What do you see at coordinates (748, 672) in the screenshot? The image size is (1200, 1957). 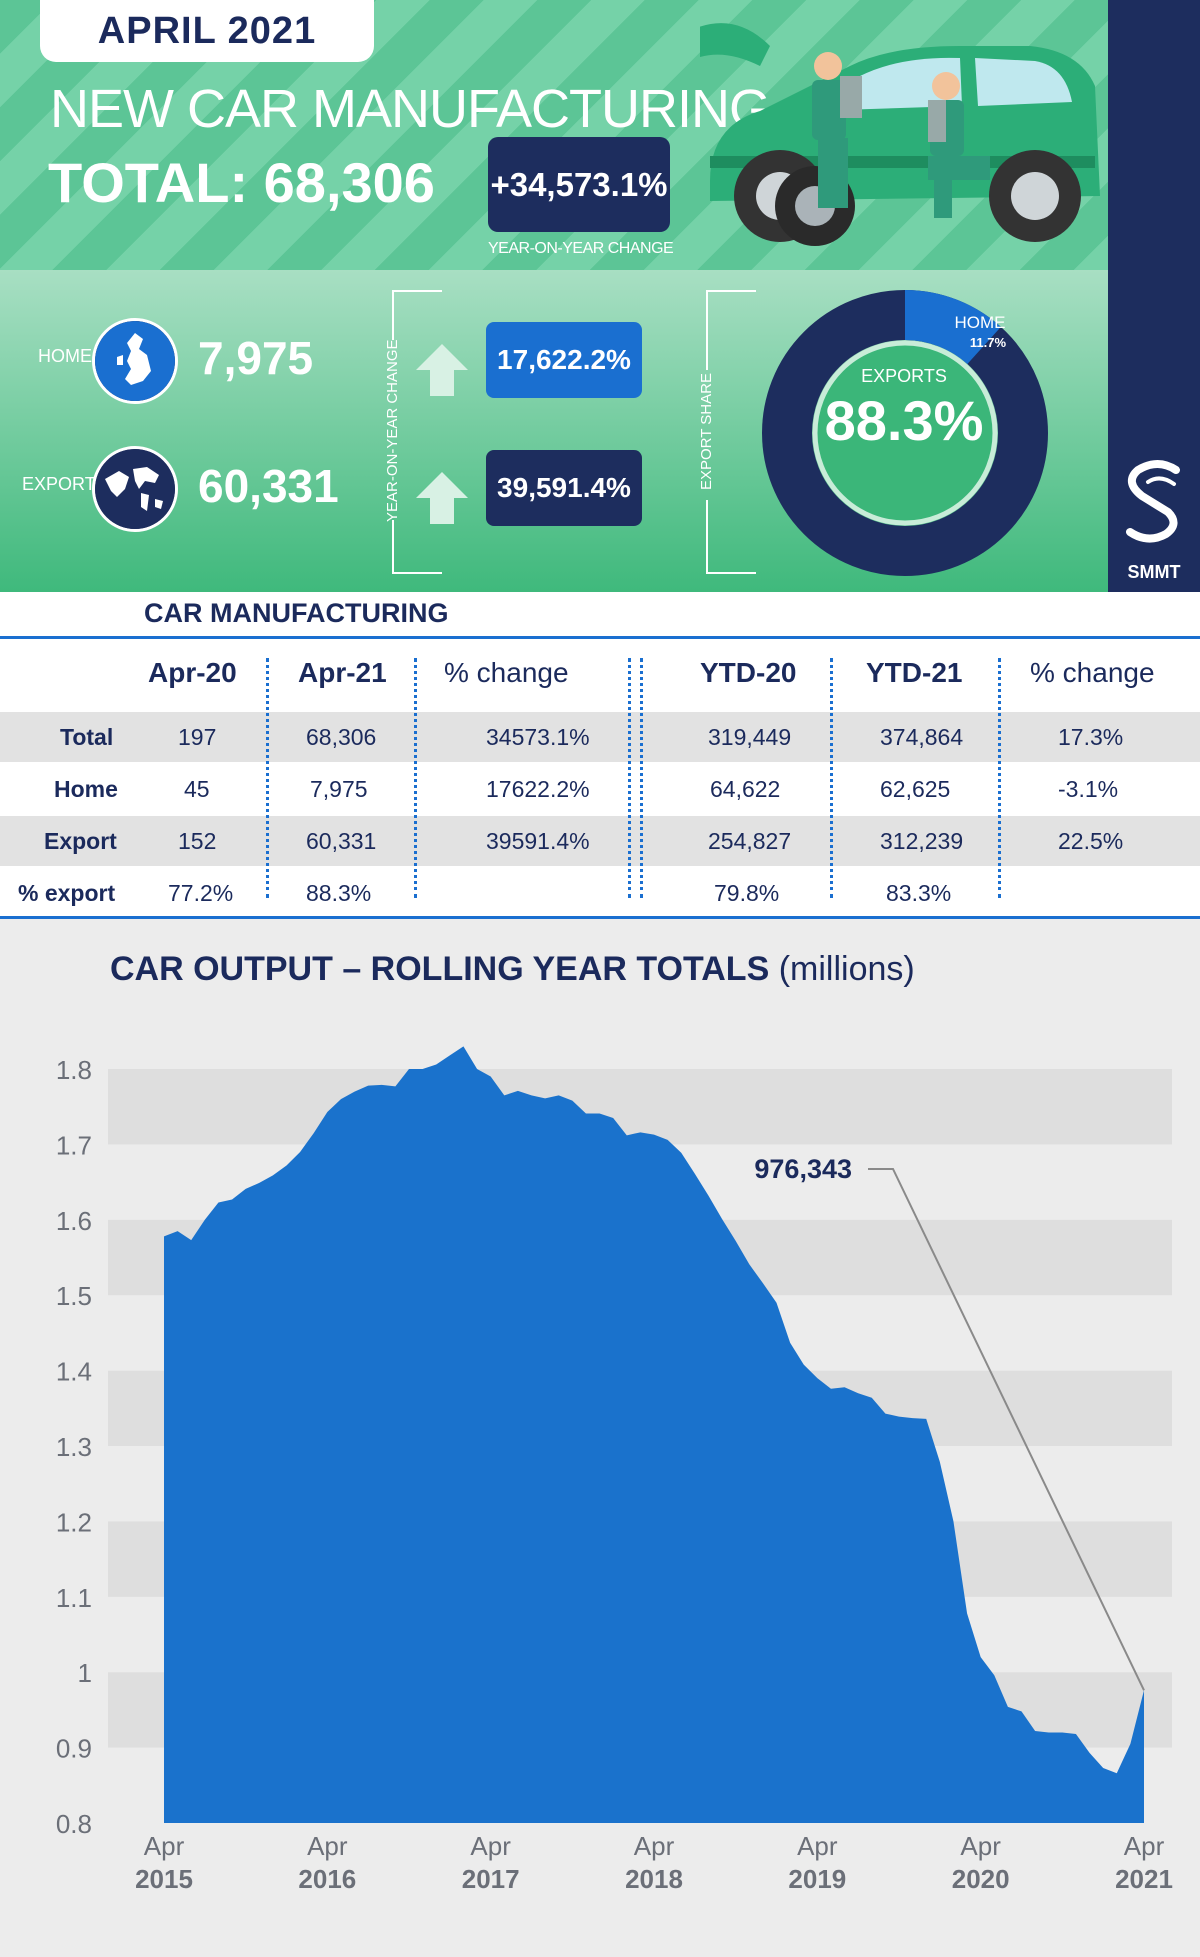 I see `header-ytd20: YTD-20` at bounding box center [748, 672].